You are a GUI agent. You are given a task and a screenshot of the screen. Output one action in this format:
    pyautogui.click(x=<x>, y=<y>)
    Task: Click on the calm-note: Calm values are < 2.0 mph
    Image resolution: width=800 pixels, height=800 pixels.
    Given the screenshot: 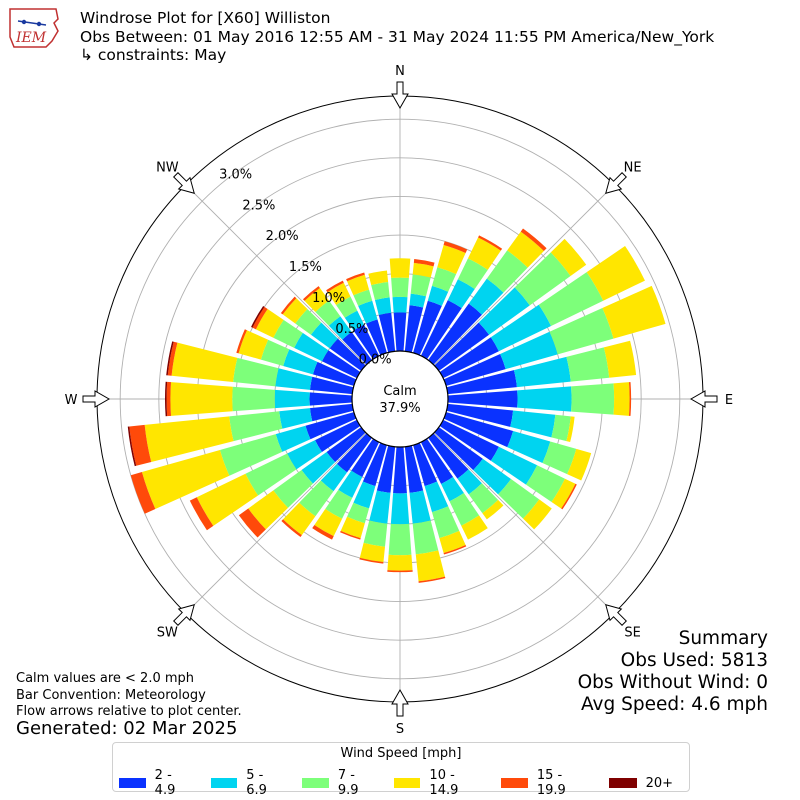 What is the action you would take?
    pyautogui.click(x=105, y=678)
    